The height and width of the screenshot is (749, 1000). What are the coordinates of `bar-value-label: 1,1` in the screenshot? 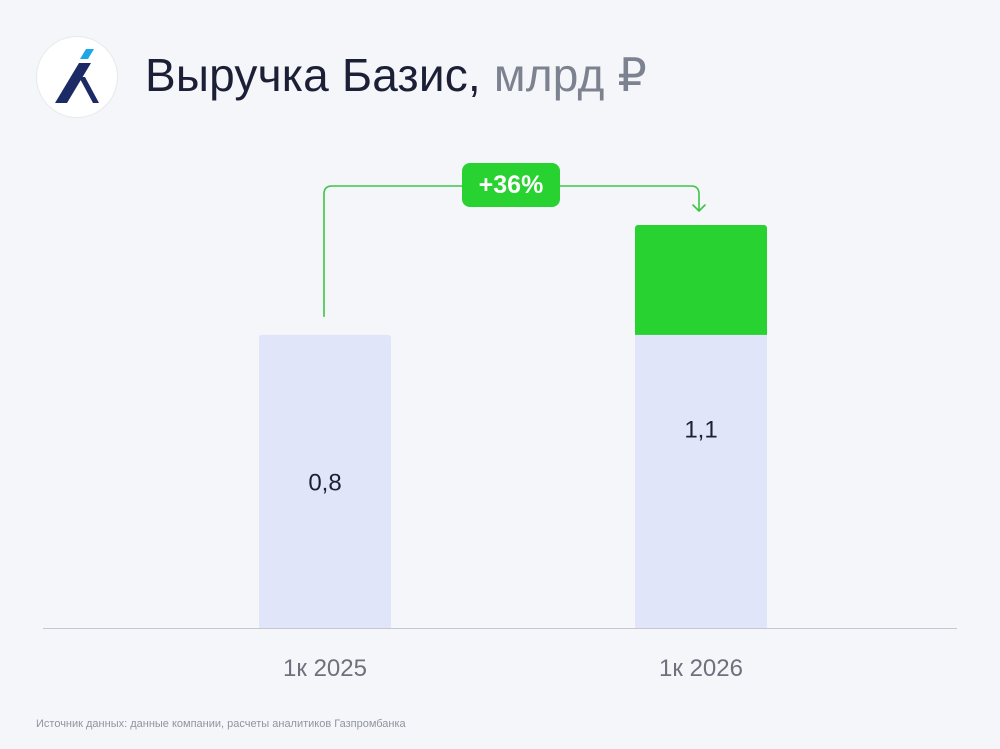 It's located at (700, 429).